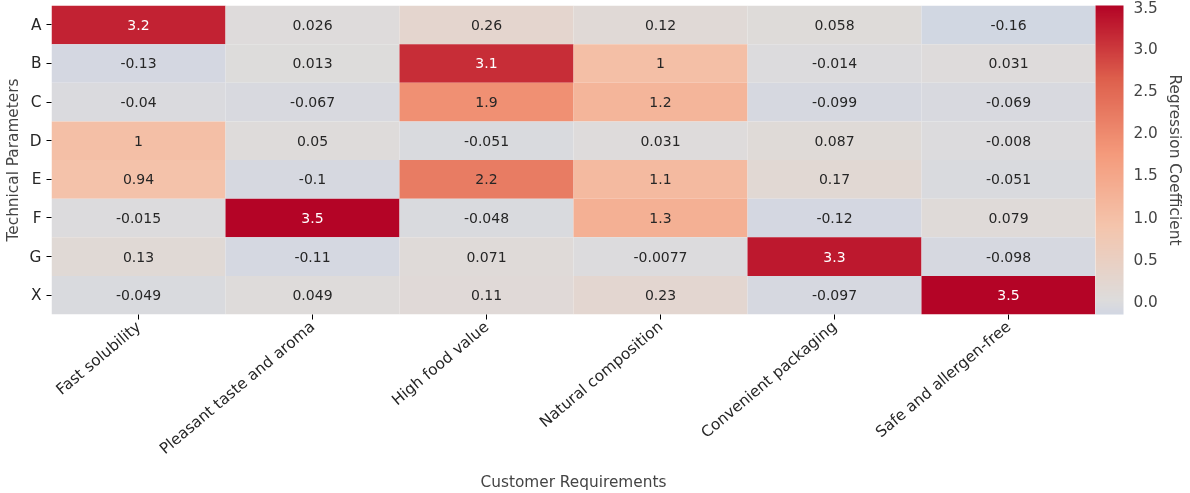  What do you see at coordinates (660, 256) in the screenshot?
I see `data-label: -0.0077` at bounding box center [660, 256].